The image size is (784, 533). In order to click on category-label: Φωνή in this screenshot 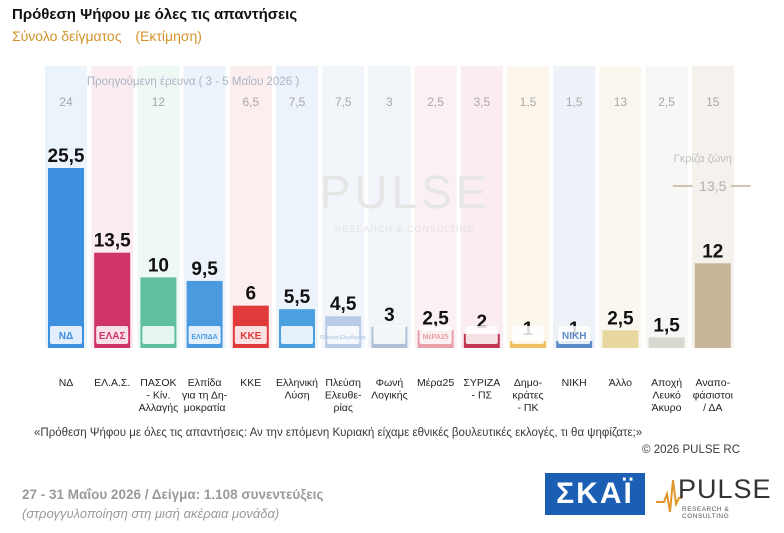, I will do `click(390, 383)`.